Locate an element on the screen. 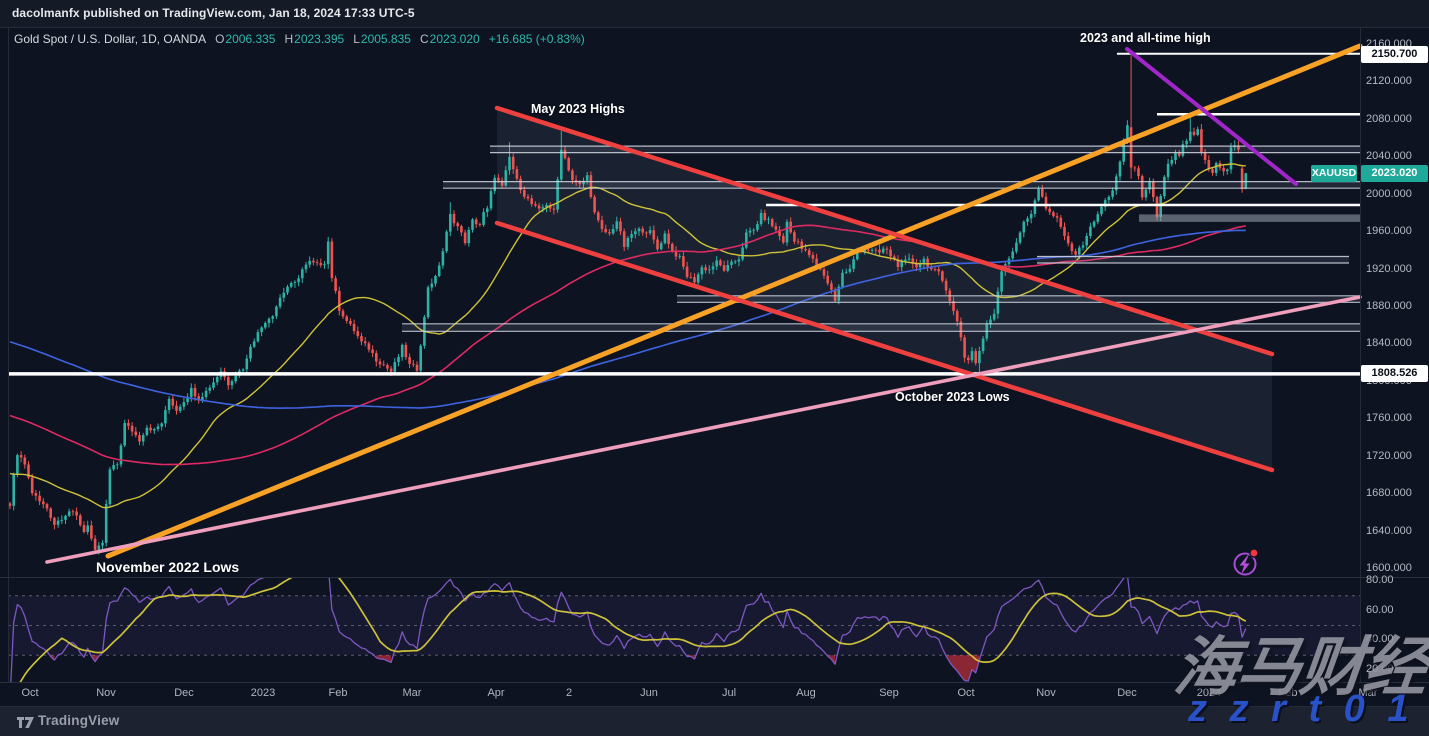 Image resolution: width=1429 pixels, height=736 pixels. price-tick-1680.000: 1680.000 is located at coordinates (1389, 493).